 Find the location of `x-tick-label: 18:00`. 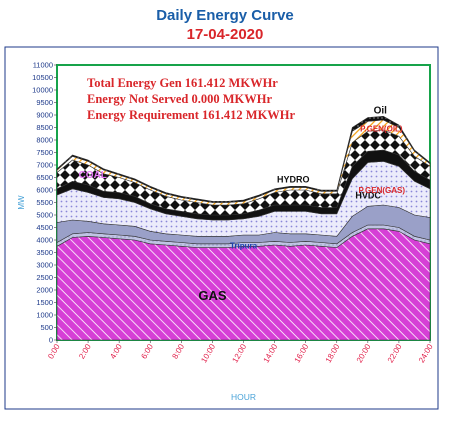

x-tick-label: 18:00 is located at coordinates (333, 353).